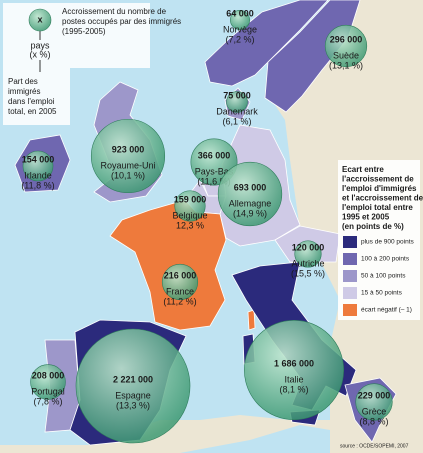 This screenshot has height=453, width=423. I want to click on country-name: Belgique, so click(189, 215).